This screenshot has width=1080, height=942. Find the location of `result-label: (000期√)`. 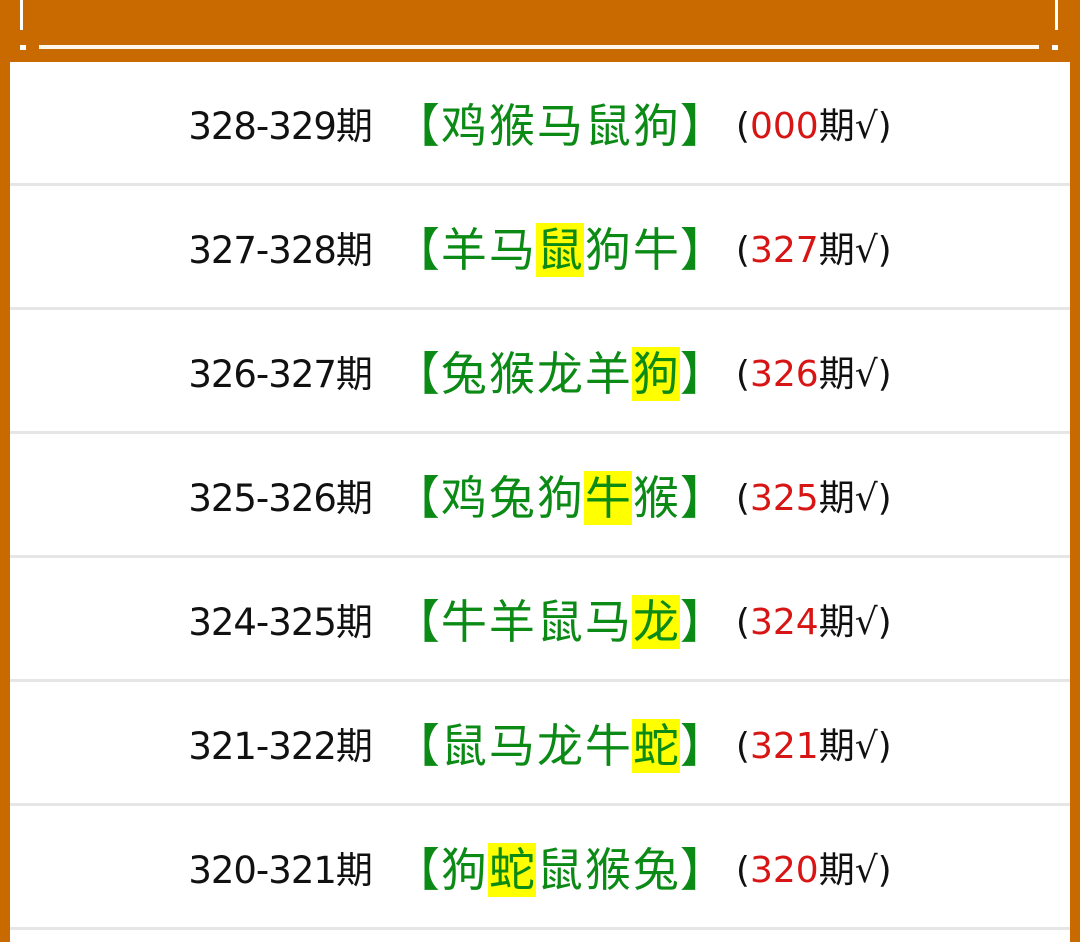

result-label: (000期√) is located at coordinates (813, 126).